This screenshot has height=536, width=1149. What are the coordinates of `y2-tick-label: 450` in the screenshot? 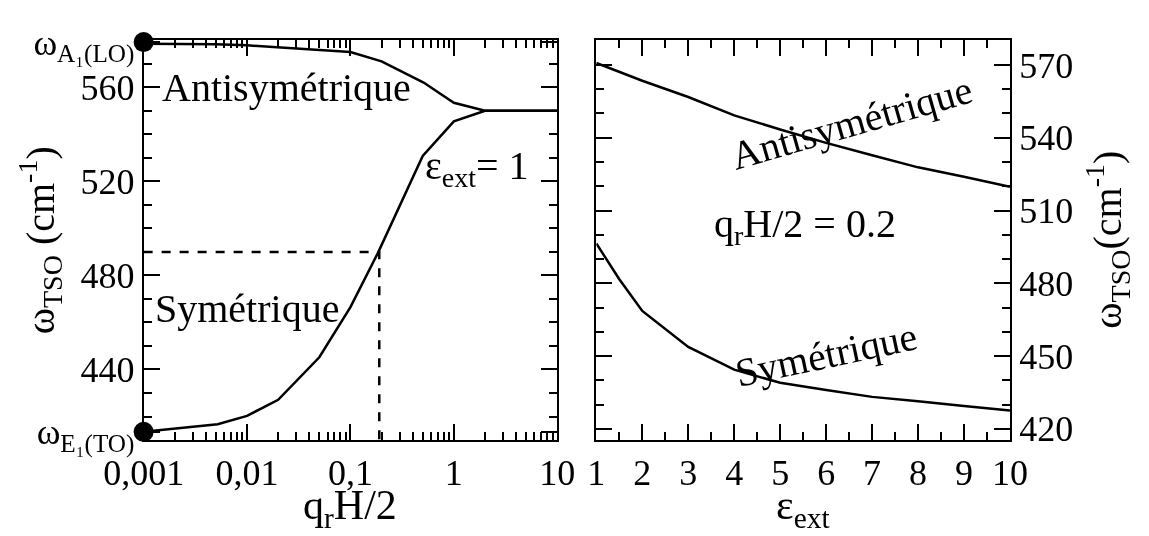 It's located at (1046, 356).